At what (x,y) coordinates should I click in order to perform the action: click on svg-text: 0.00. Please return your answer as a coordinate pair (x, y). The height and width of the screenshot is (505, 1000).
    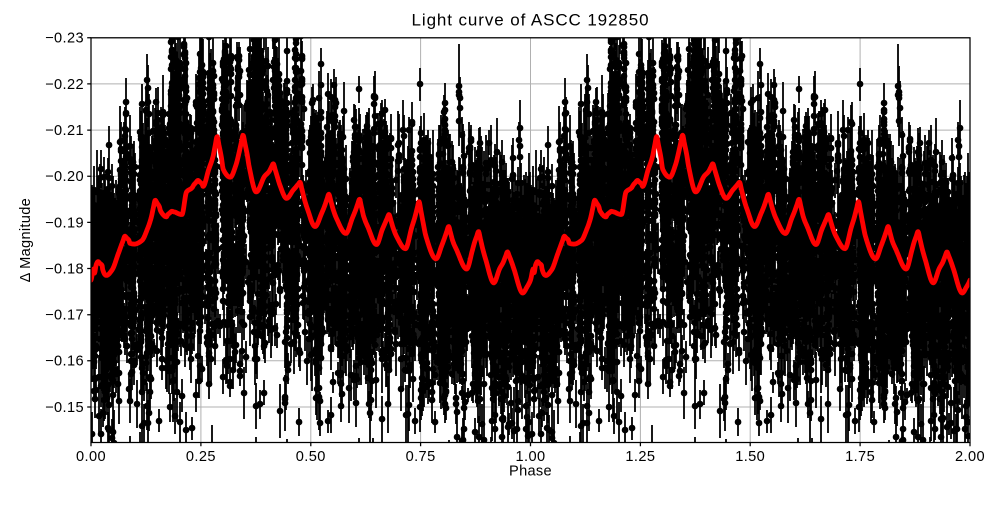
    Looking at the image, I should click on (91, 457).